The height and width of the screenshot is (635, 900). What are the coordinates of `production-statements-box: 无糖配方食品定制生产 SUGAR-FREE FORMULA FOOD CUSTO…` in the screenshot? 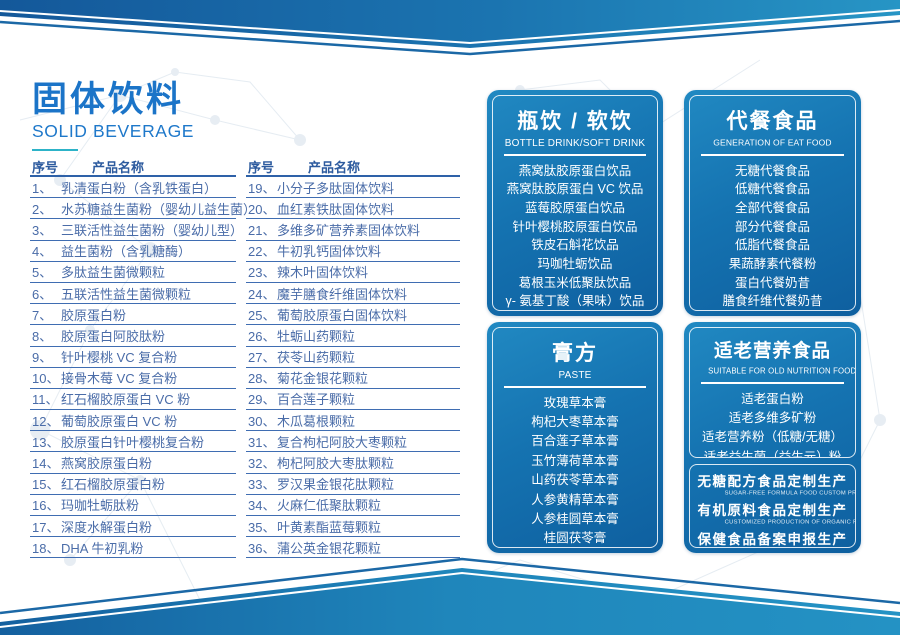 It's located at (772, 506).